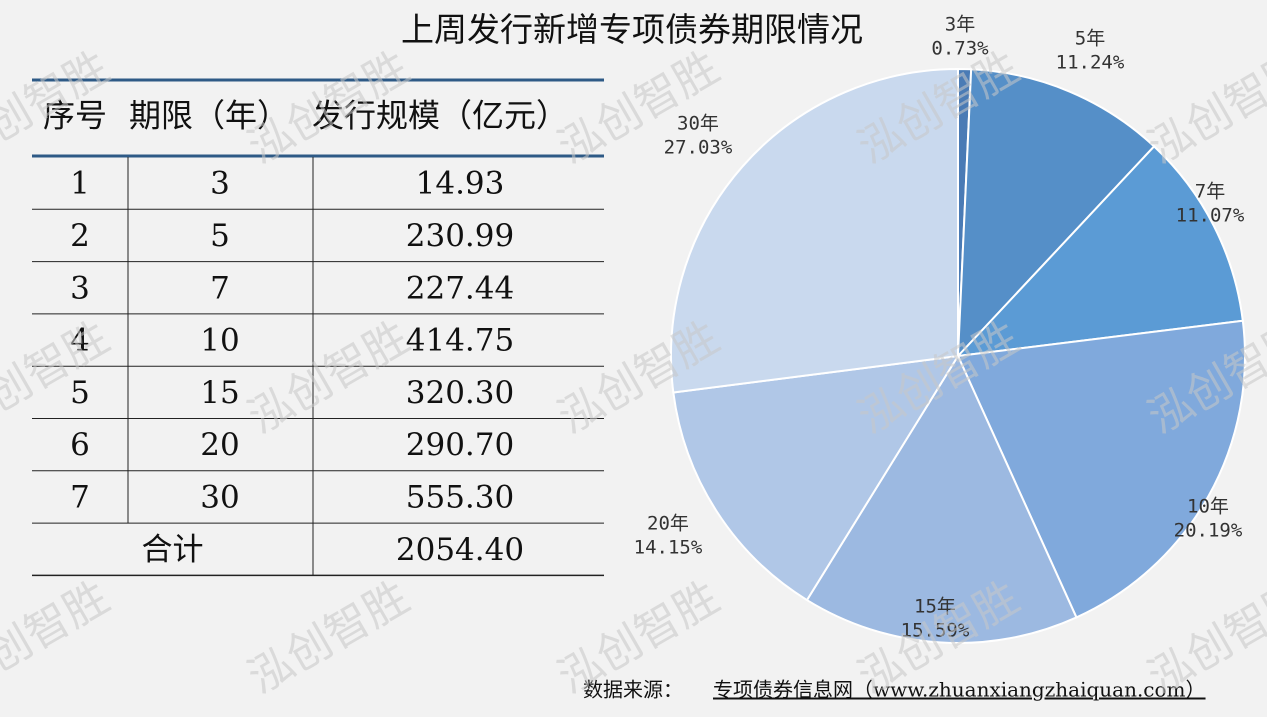 This screenshot has height=717, width=1267. What do you see at coordinates (460, 393) in the screenshot?
I see `table-cell: 320.30` at bounding box center [460, 393].